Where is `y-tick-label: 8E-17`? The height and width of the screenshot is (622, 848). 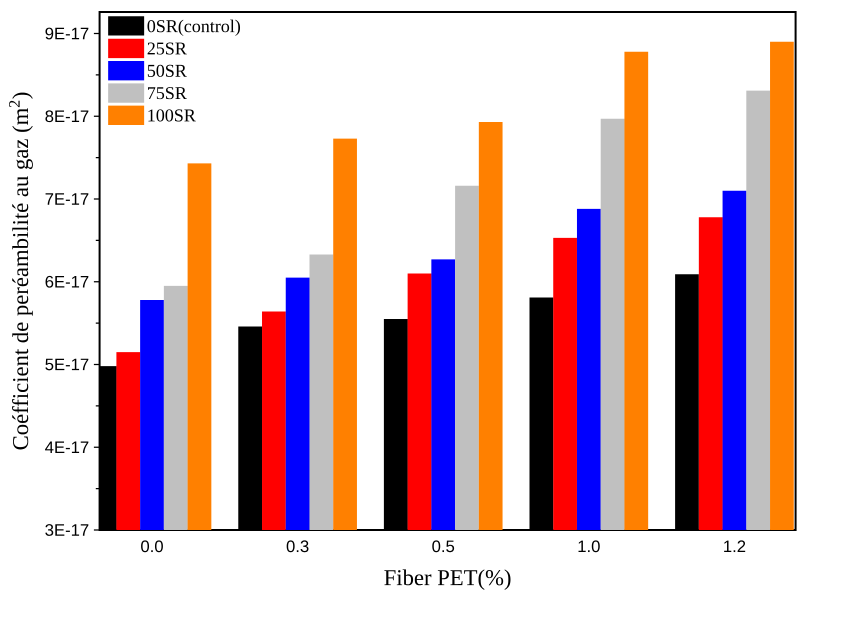 y-tick-label: 8E-17 is located at coordinates (66, 116).